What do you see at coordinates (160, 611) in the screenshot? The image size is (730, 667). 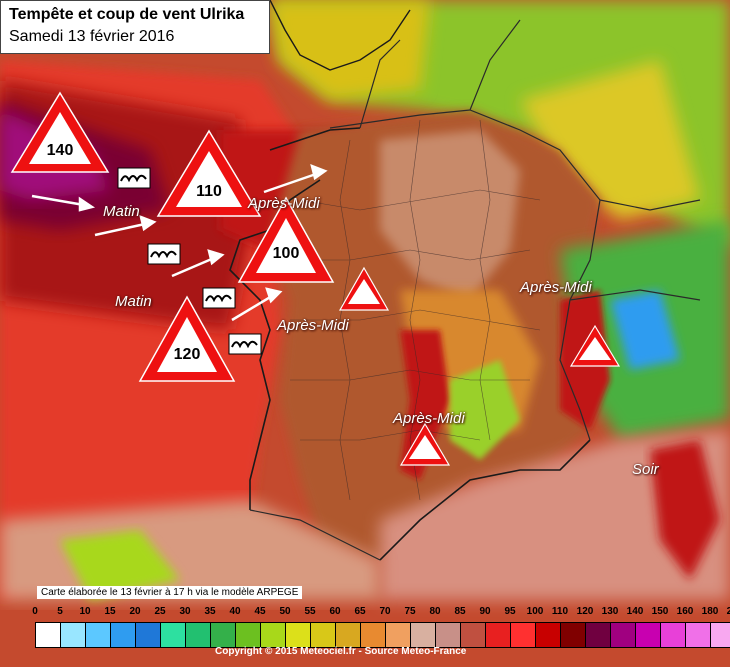 I see `legend-label: 25` at bounding box center [160, 611].